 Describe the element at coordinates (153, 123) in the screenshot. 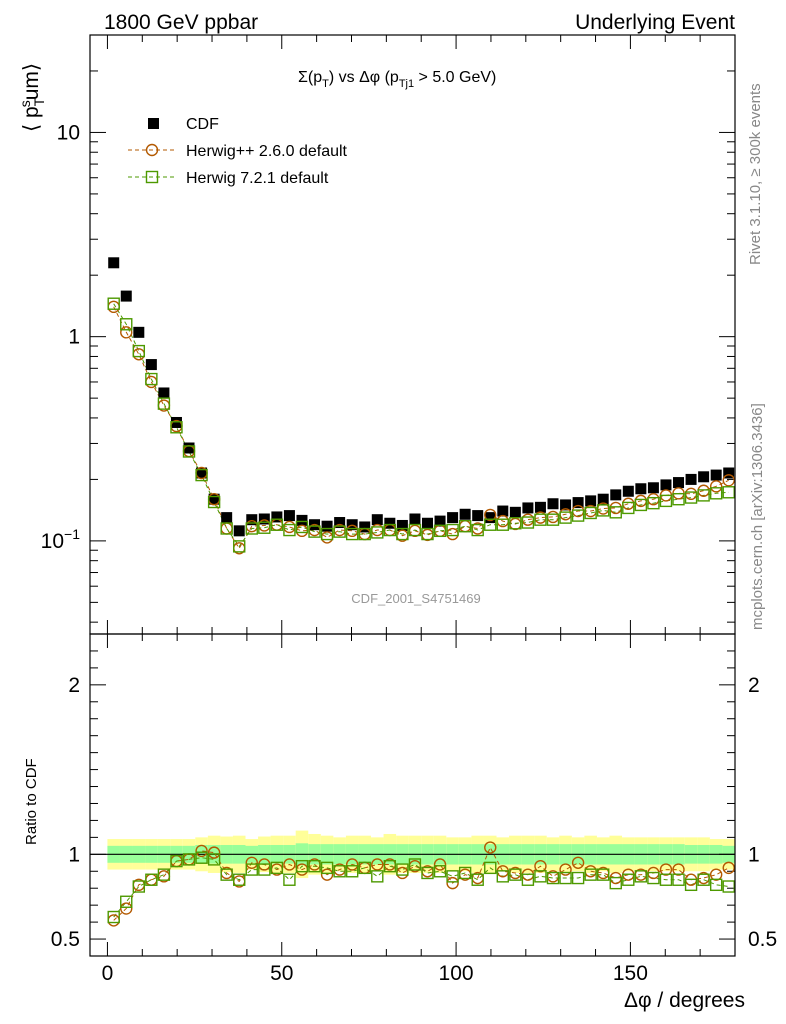

I see `legend-marker-cdf` at that location.